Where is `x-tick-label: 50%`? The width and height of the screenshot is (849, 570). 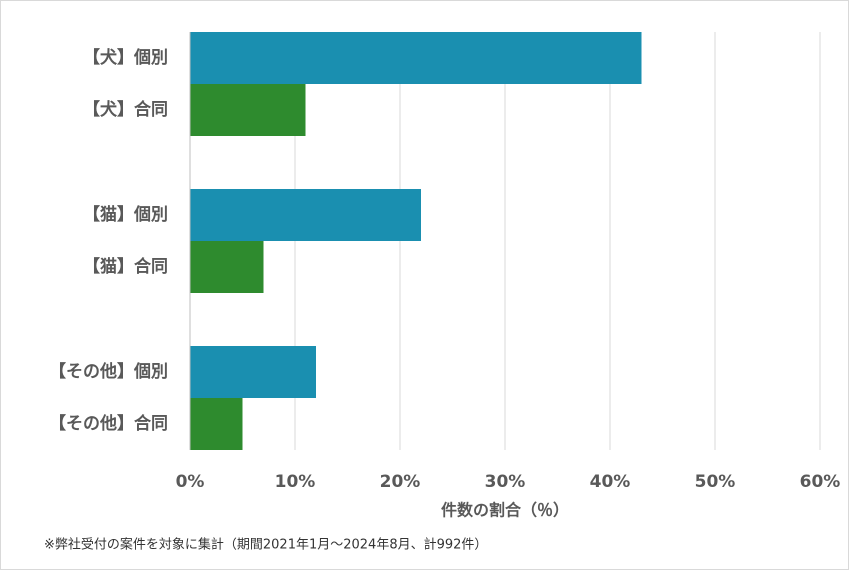
x-tick-label: 50% is located at coordinates (715, 482).